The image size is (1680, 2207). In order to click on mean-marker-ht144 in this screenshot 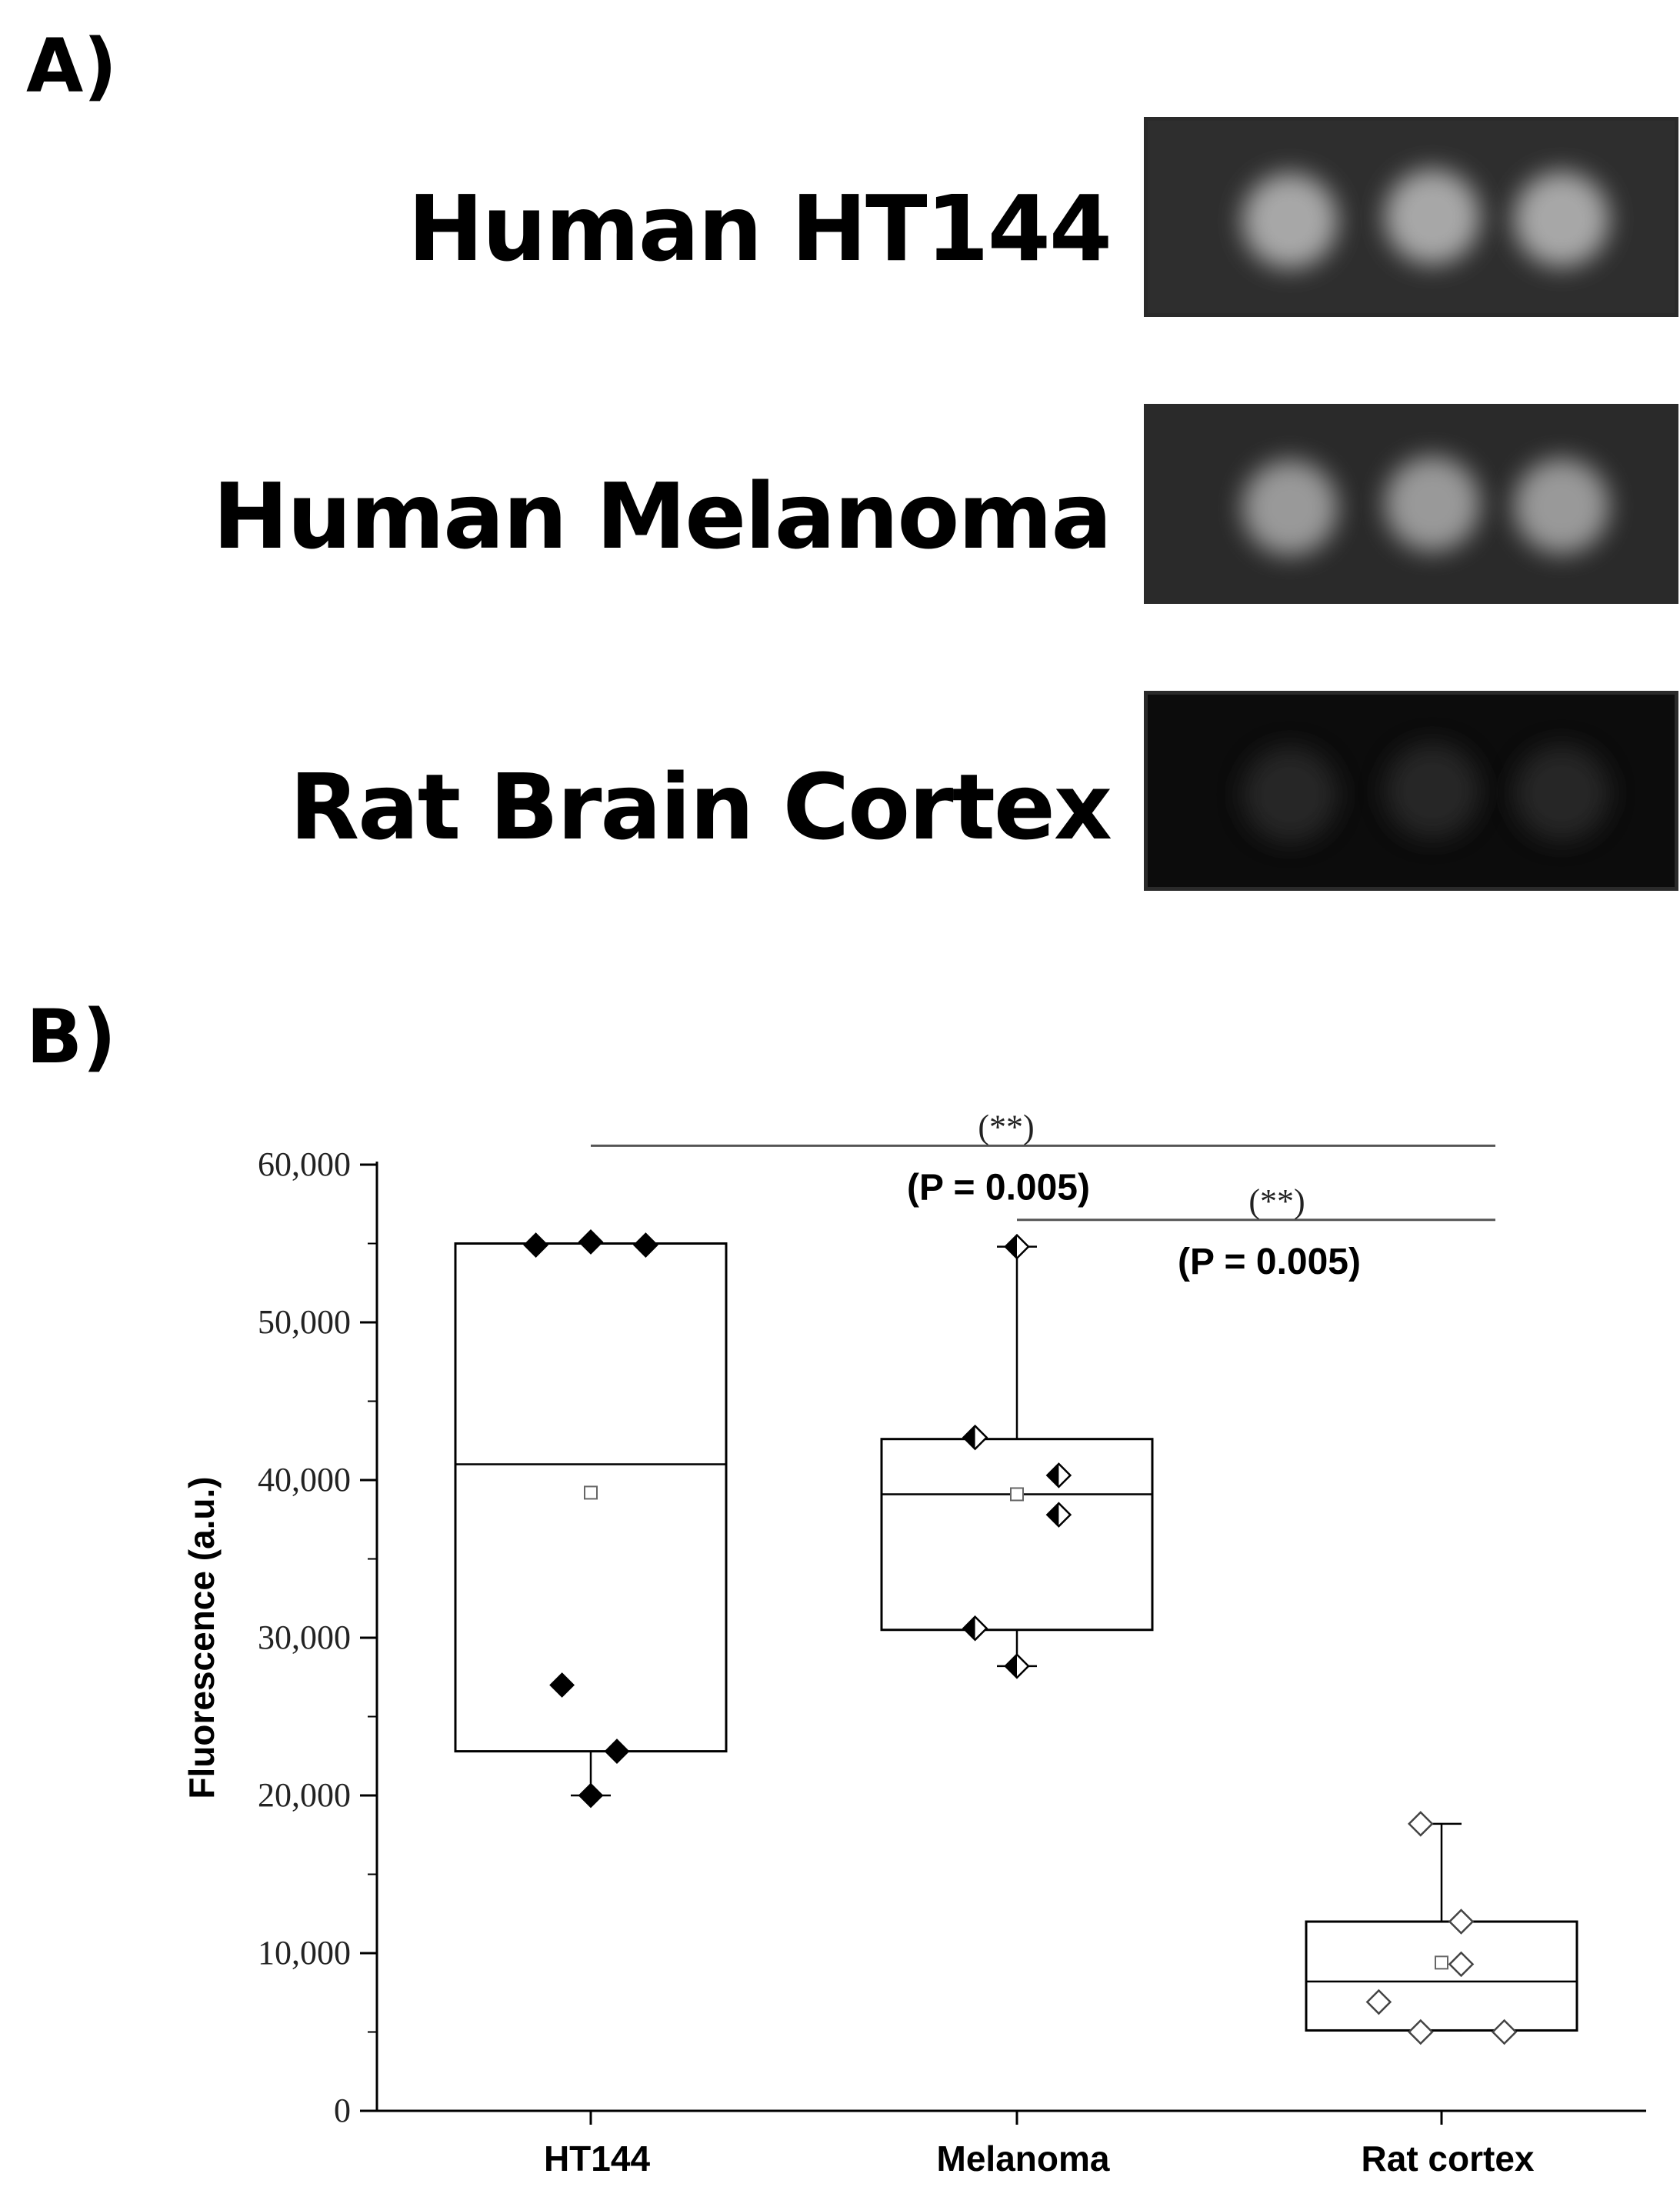, I will do `click(591, 1492)`.